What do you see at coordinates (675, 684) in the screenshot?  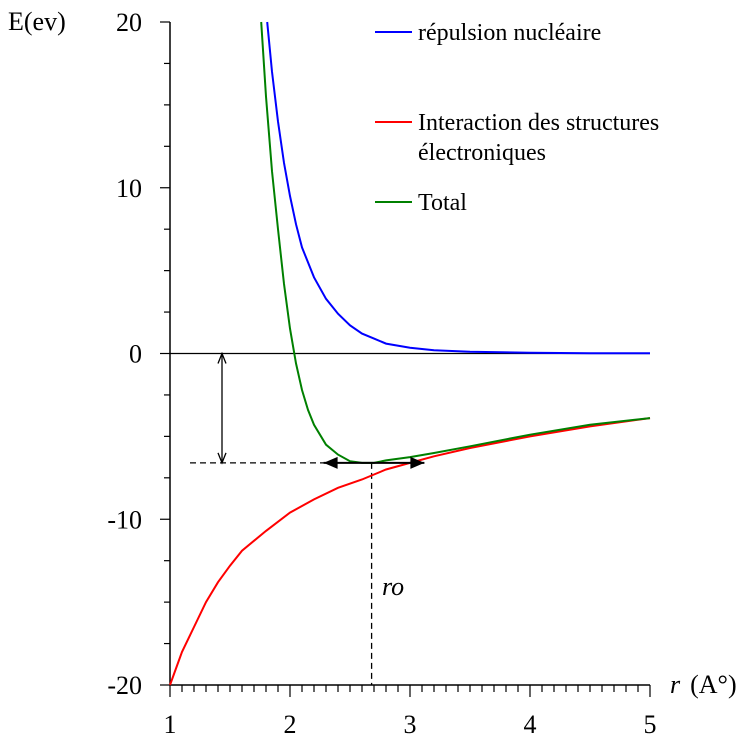 I see `x-axis-variable: r` at bounding box center [675, 684].